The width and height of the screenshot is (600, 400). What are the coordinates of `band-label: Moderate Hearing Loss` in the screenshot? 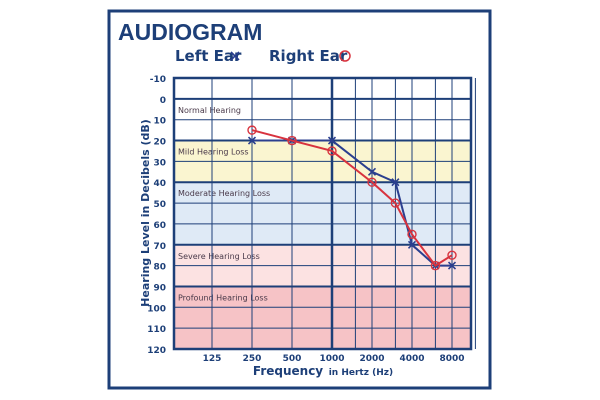 It's located at (224, 193).